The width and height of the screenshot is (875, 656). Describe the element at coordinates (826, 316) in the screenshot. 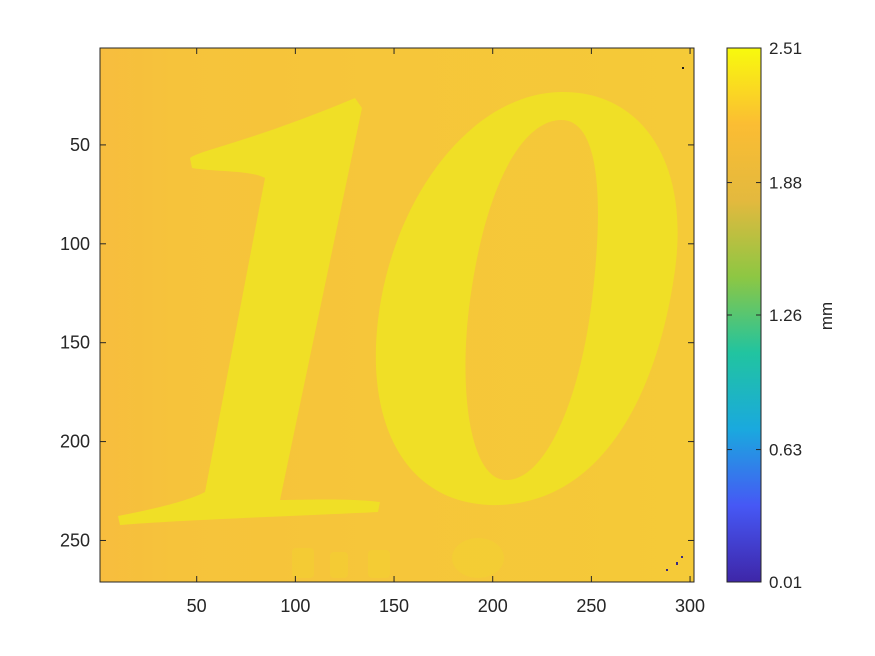

I see `colorbar-label: mm` at that location.